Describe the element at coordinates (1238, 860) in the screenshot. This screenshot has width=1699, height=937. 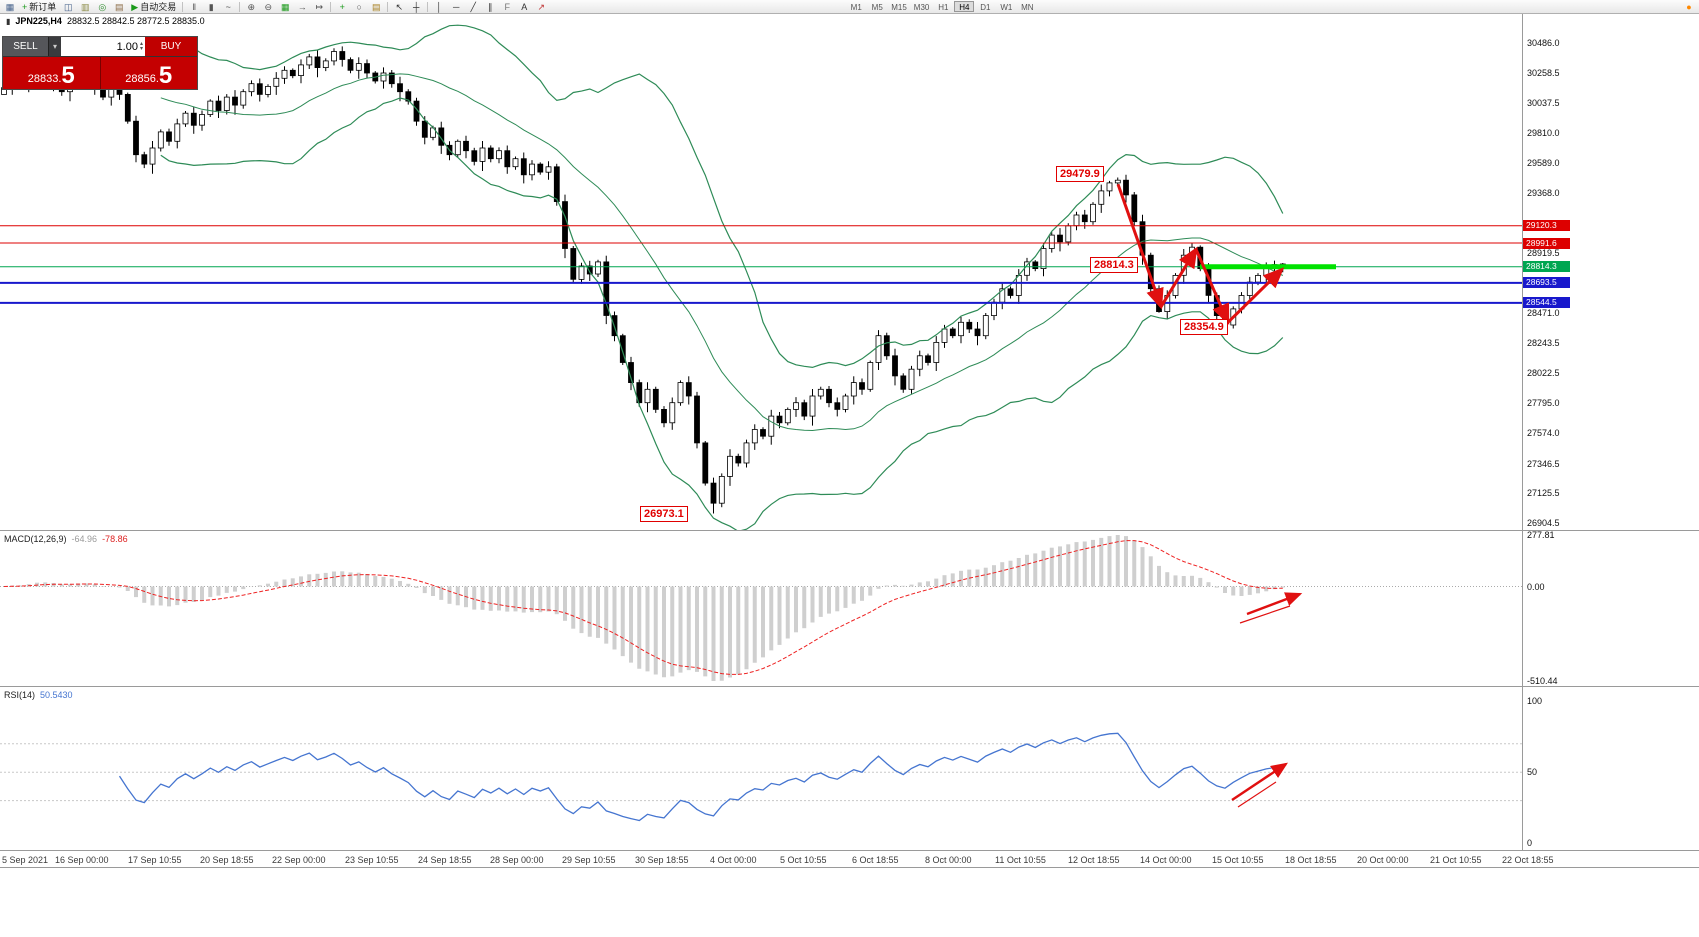
I see `time-label: 15 Oct 10:55` at that location.